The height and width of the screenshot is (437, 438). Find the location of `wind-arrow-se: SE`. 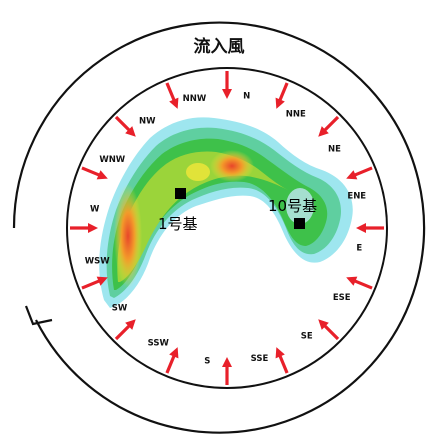

wind-arrow-se: SE is located at coordinates (320, 330).